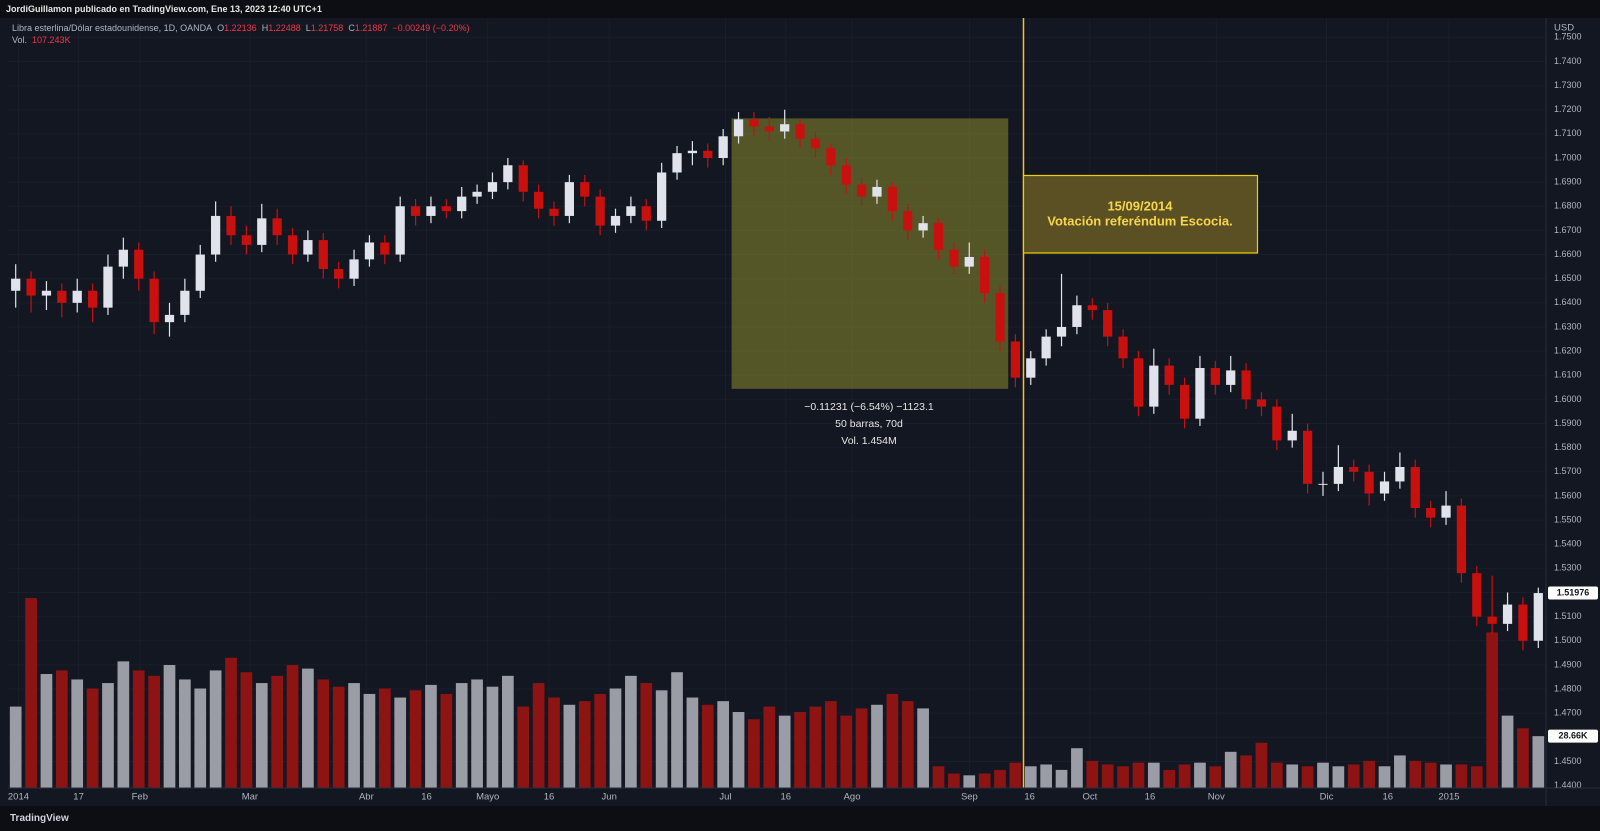  Describe the element at coordinates (1568, 688) in the screenshot. I see `y-tick-label: 1.4800` at that location.